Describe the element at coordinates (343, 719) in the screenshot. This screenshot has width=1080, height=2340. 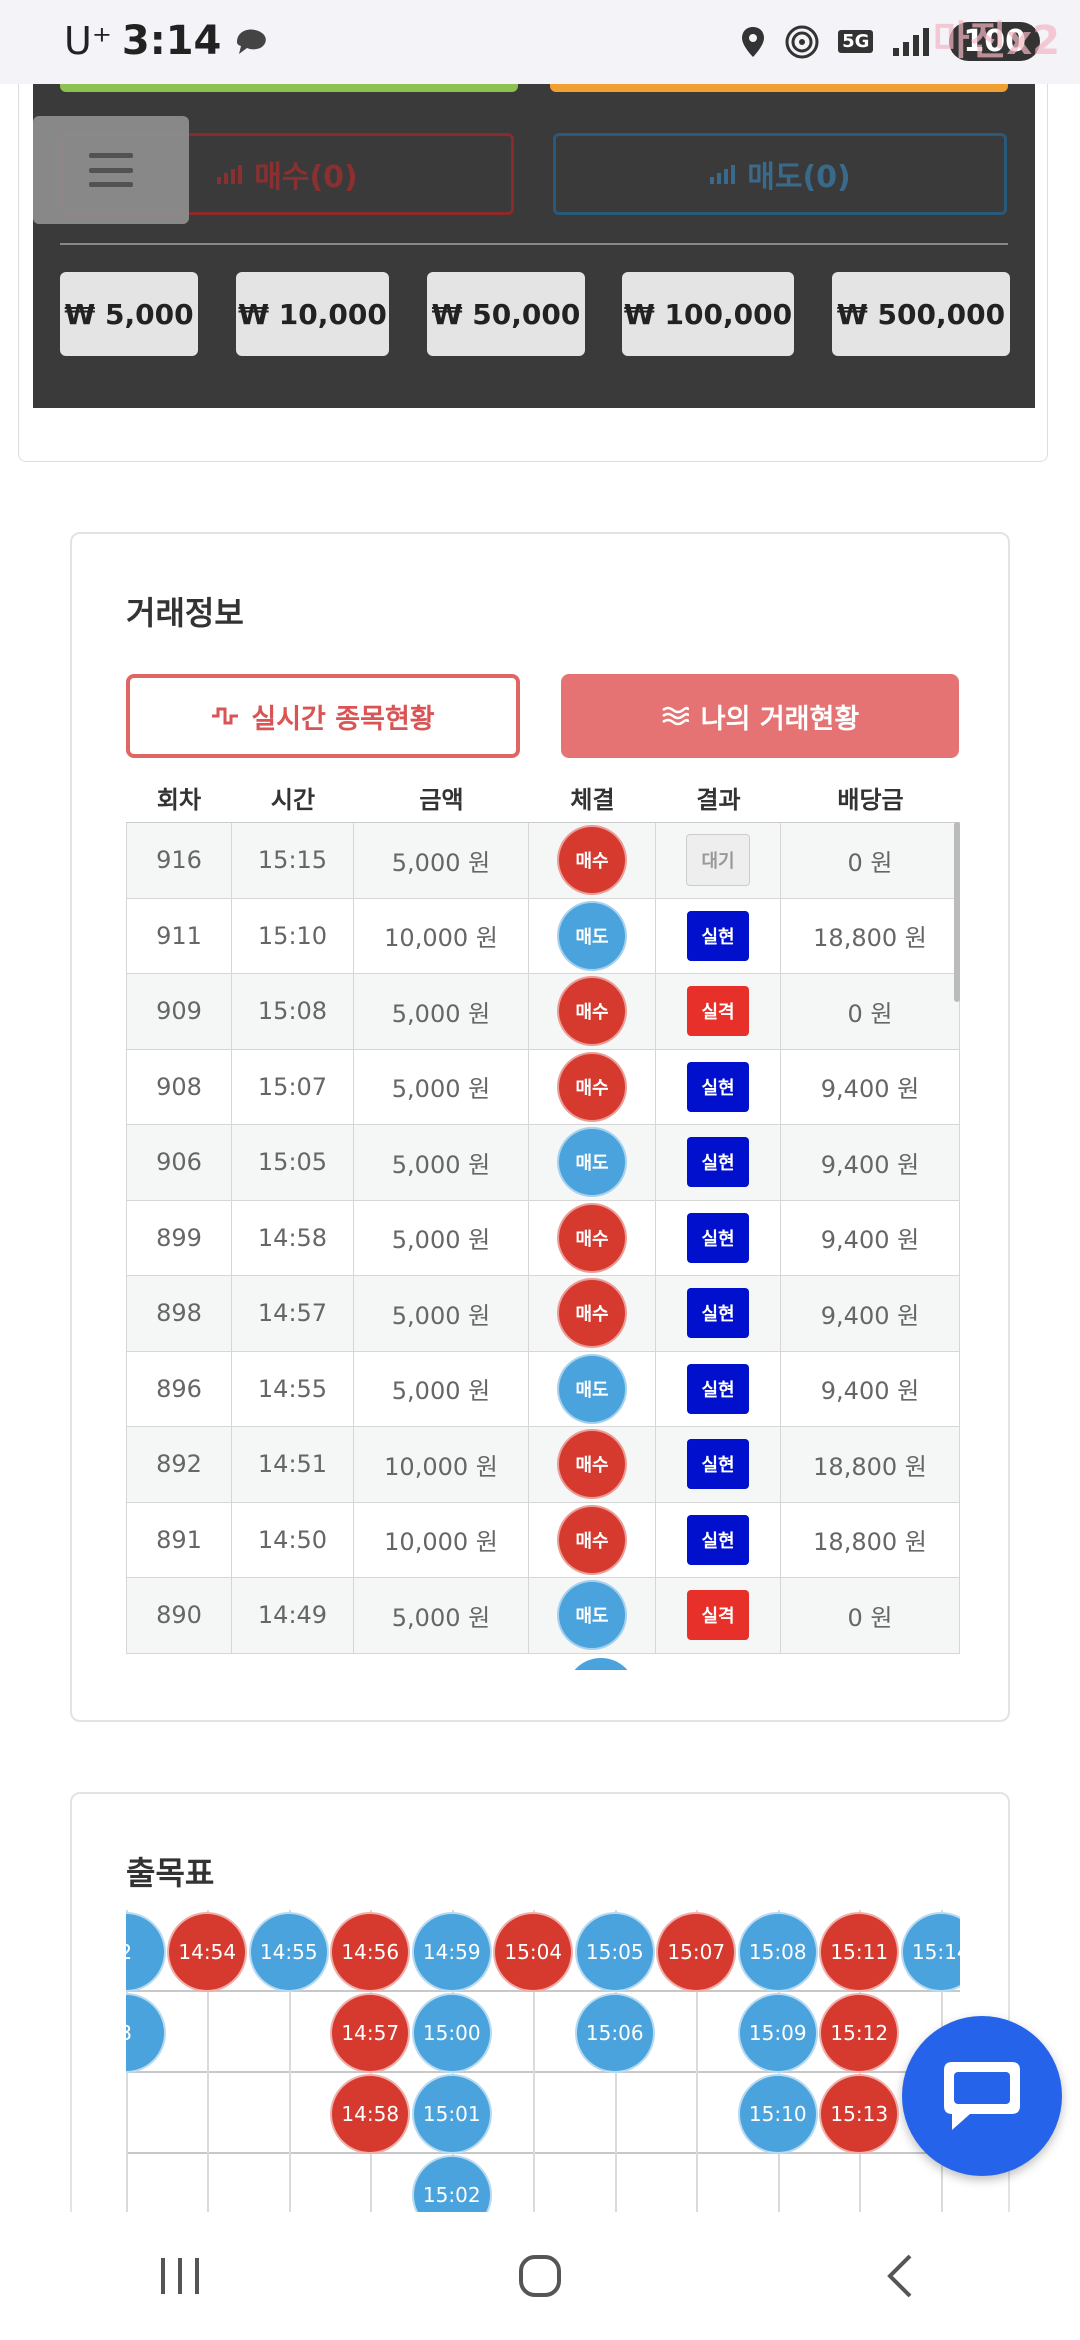
I see `tab-realtime-label: 실시간 종목현황` at that location.